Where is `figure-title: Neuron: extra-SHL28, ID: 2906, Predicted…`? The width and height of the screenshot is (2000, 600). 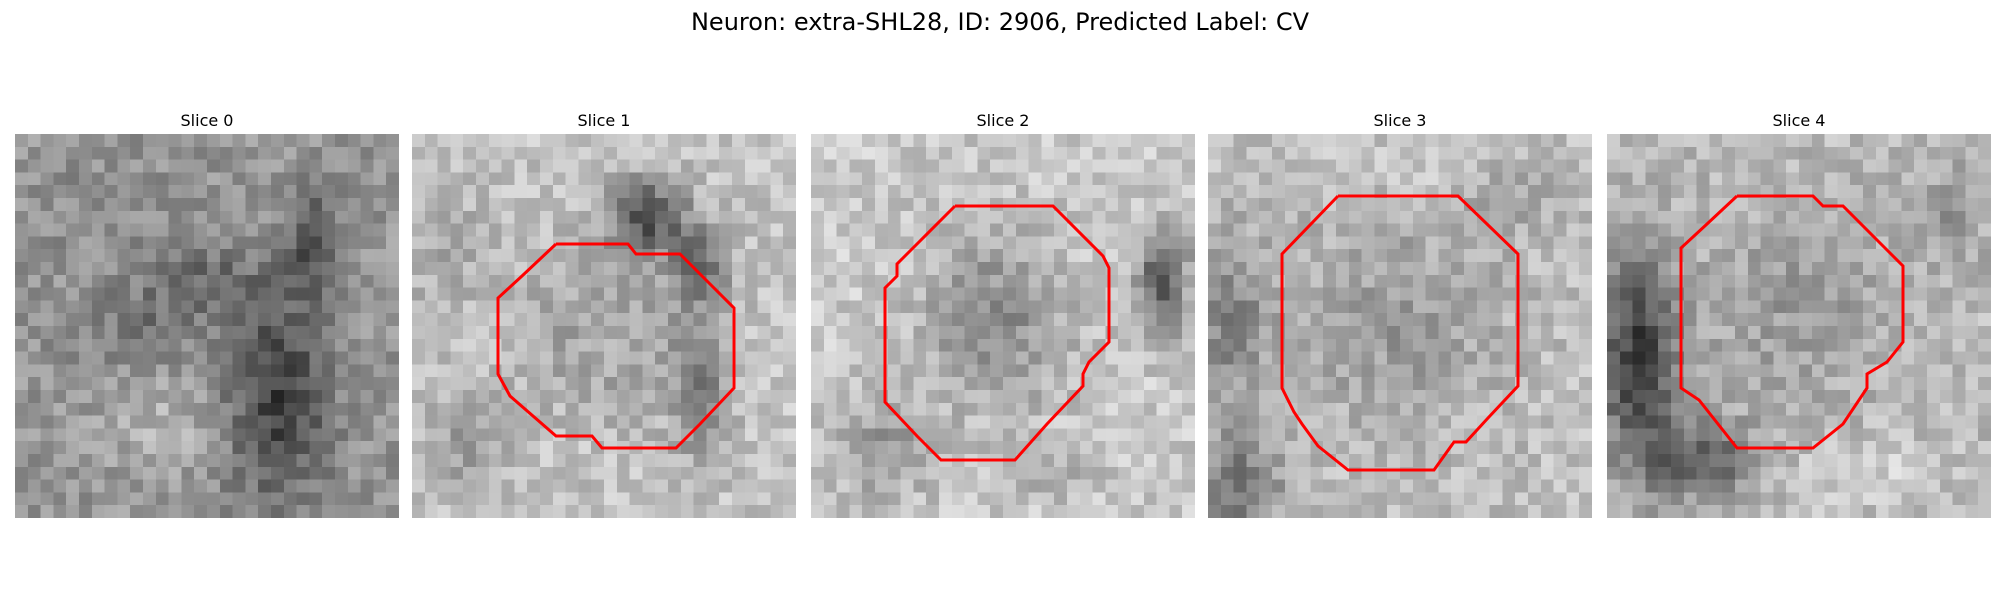
figure-title: Neuron: extra-SHL28, ID: 2906, Predicted… is located at coordinates (1000, 22).